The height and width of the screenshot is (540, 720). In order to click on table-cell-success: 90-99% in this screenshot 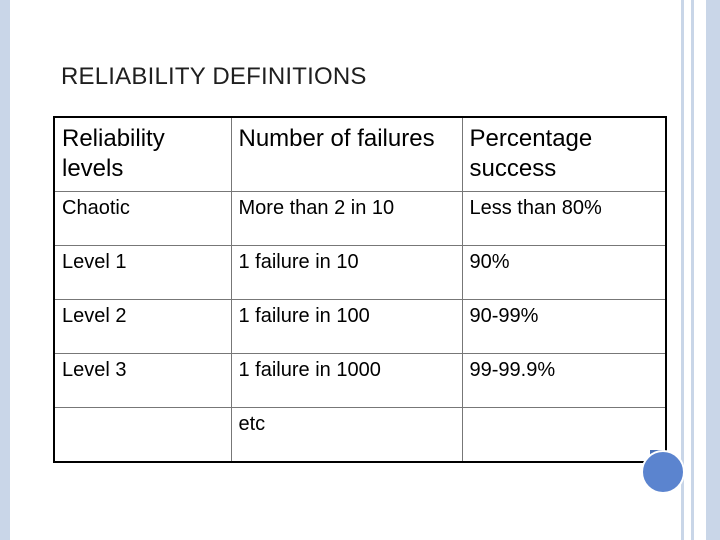, I will do `click(564, 326)`.